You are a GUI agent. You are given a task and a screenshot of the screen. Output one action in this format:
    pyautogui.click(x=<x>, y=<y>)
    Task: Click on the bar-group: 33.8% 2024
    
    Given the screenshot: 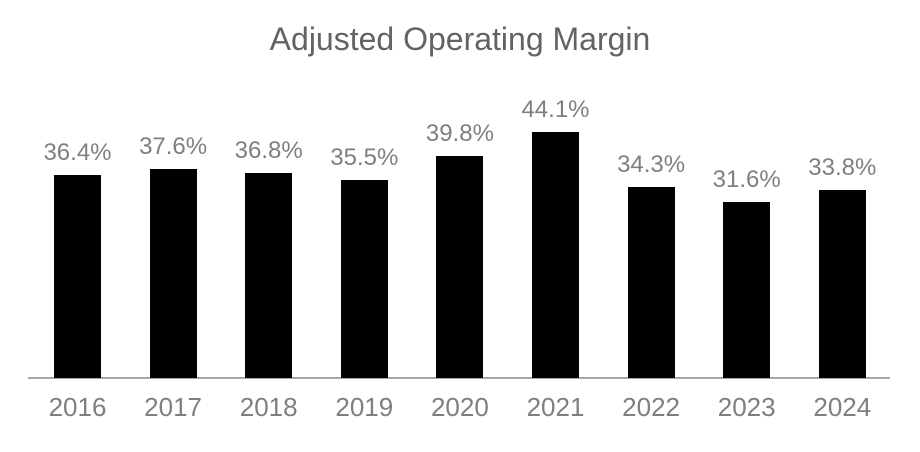 What is the action you would take?
    pyautogui.click(x=843, y=226)
    